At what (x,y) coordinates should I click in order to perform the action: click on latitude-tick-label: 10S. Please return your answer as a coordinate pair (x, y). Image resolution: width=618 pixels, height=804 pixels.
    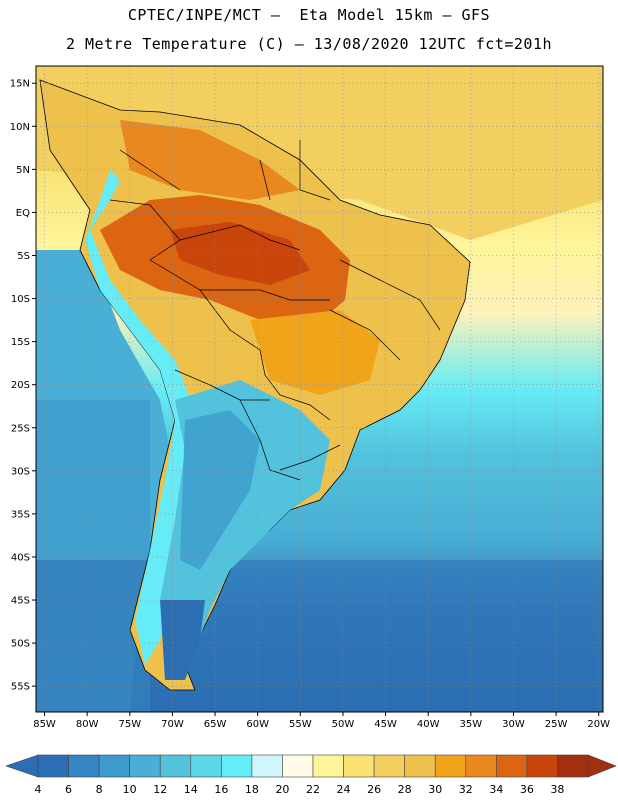
    Looking at the image, I should click on (20, 299).